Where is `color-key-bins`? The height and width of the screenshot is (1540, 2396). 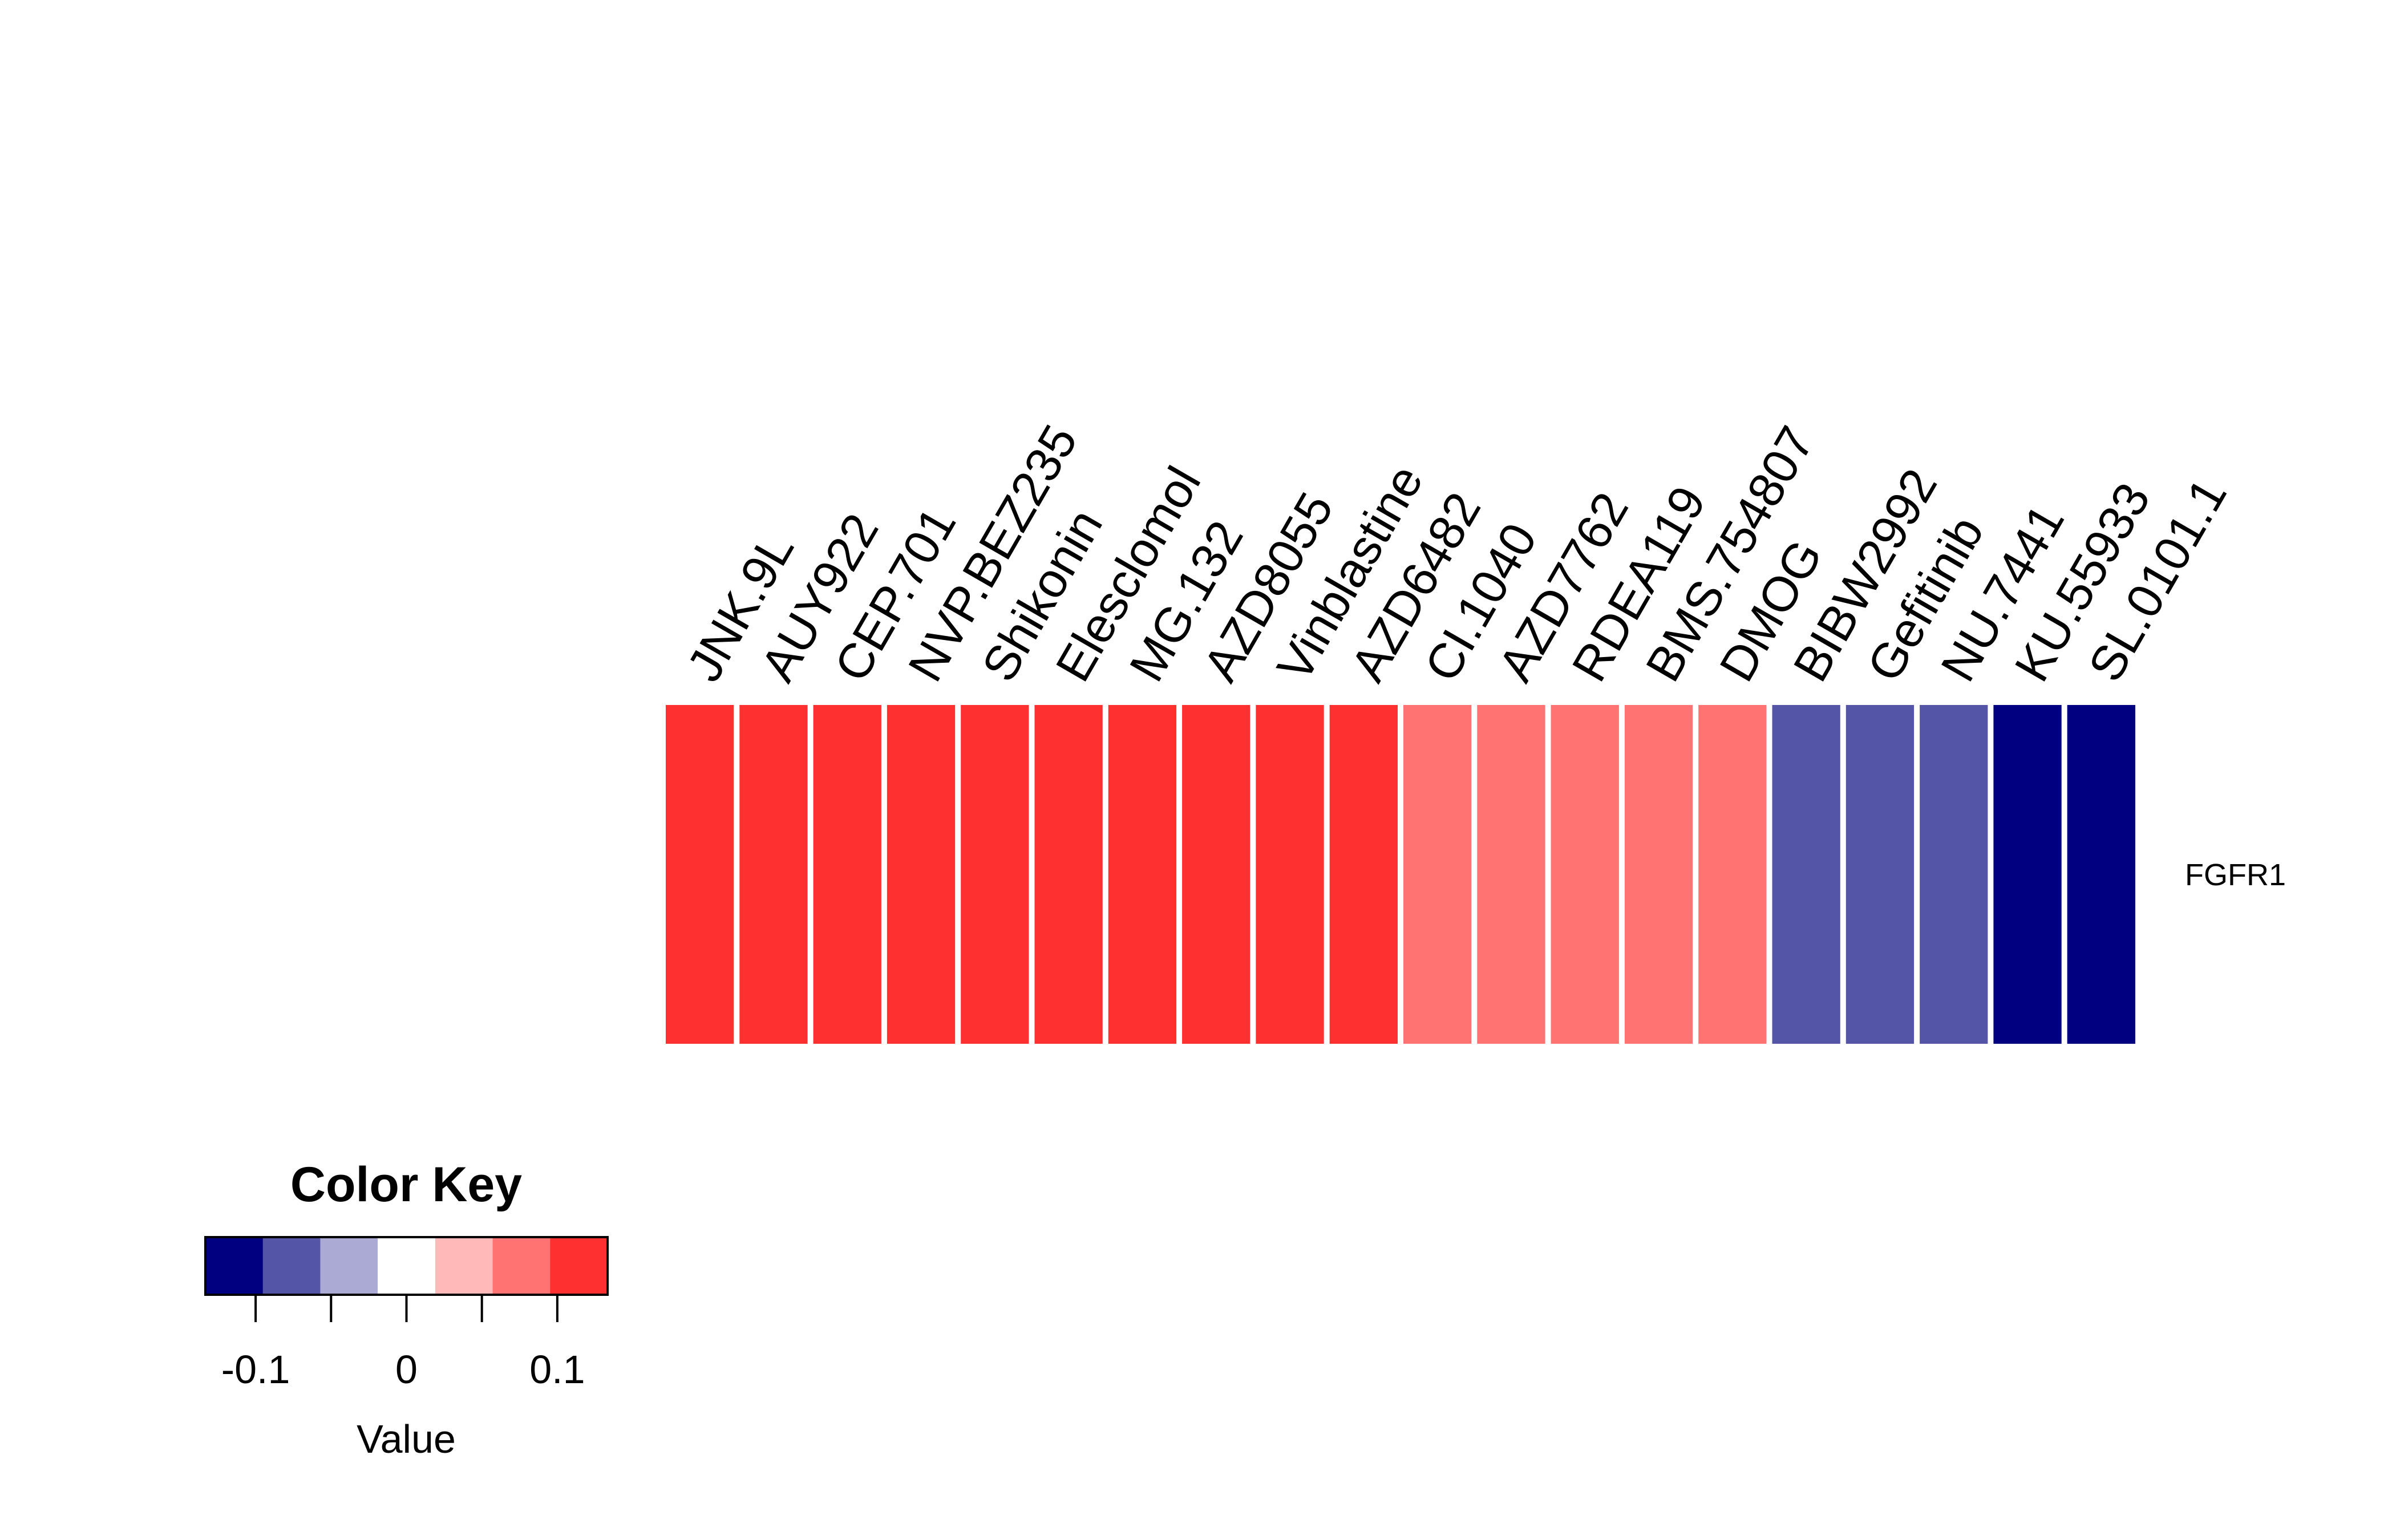 color-key-bins is located at coordinates (406, 1266).